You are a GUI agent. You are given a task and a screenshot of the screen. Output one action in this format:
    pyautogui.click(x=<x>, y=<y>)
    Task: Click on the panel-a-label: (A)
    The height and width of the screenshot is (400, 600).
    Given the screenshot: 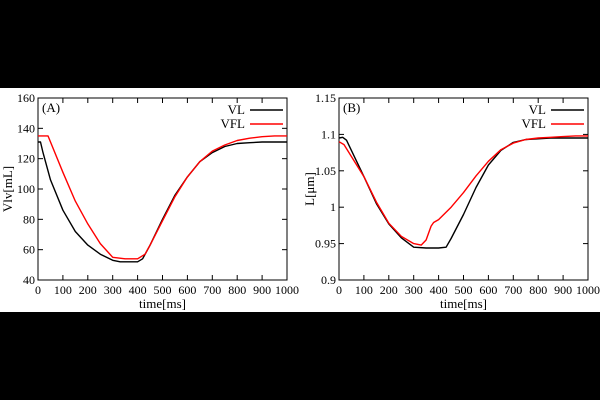 What is the action you would take?
    pyautogui.click(x=51, y=107)
    